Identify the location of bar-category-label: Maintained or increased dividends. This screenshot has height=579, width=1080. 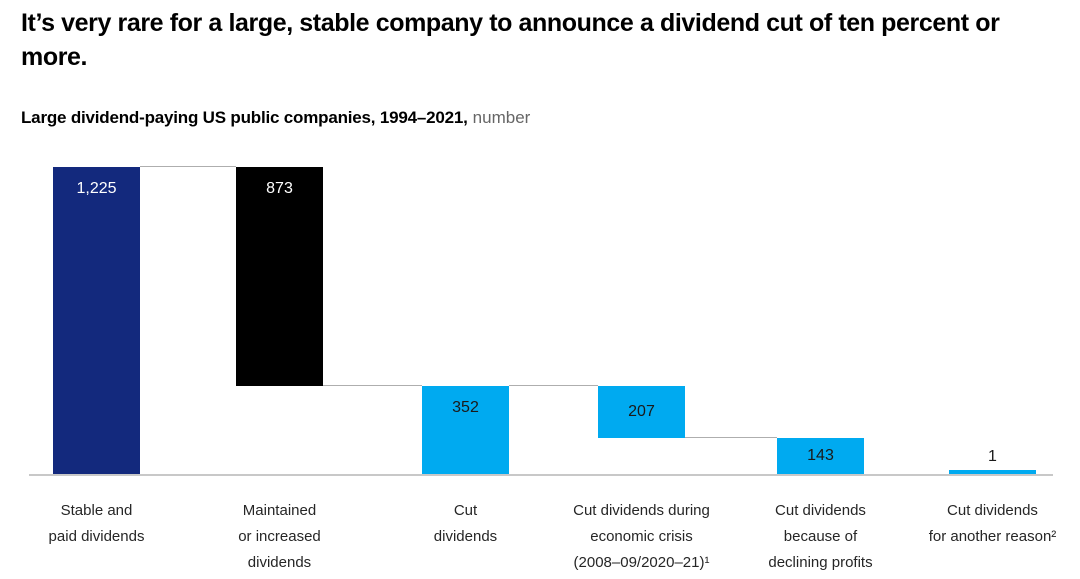
(280, 537).